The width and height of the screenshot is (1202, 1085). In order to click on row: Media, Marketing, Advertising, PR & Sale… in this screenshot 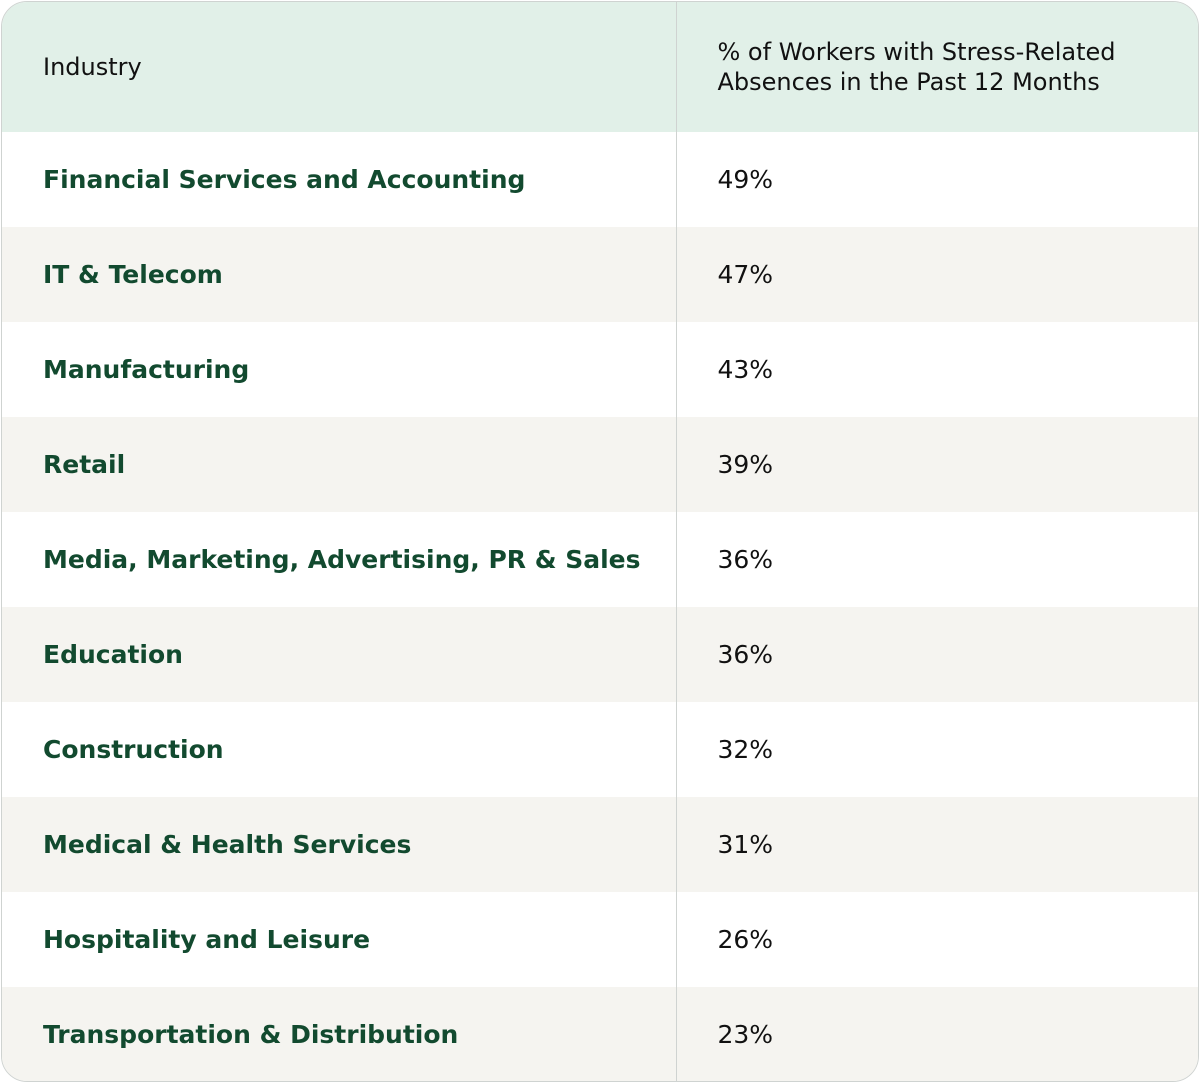, I will do `click(600, 559)`.